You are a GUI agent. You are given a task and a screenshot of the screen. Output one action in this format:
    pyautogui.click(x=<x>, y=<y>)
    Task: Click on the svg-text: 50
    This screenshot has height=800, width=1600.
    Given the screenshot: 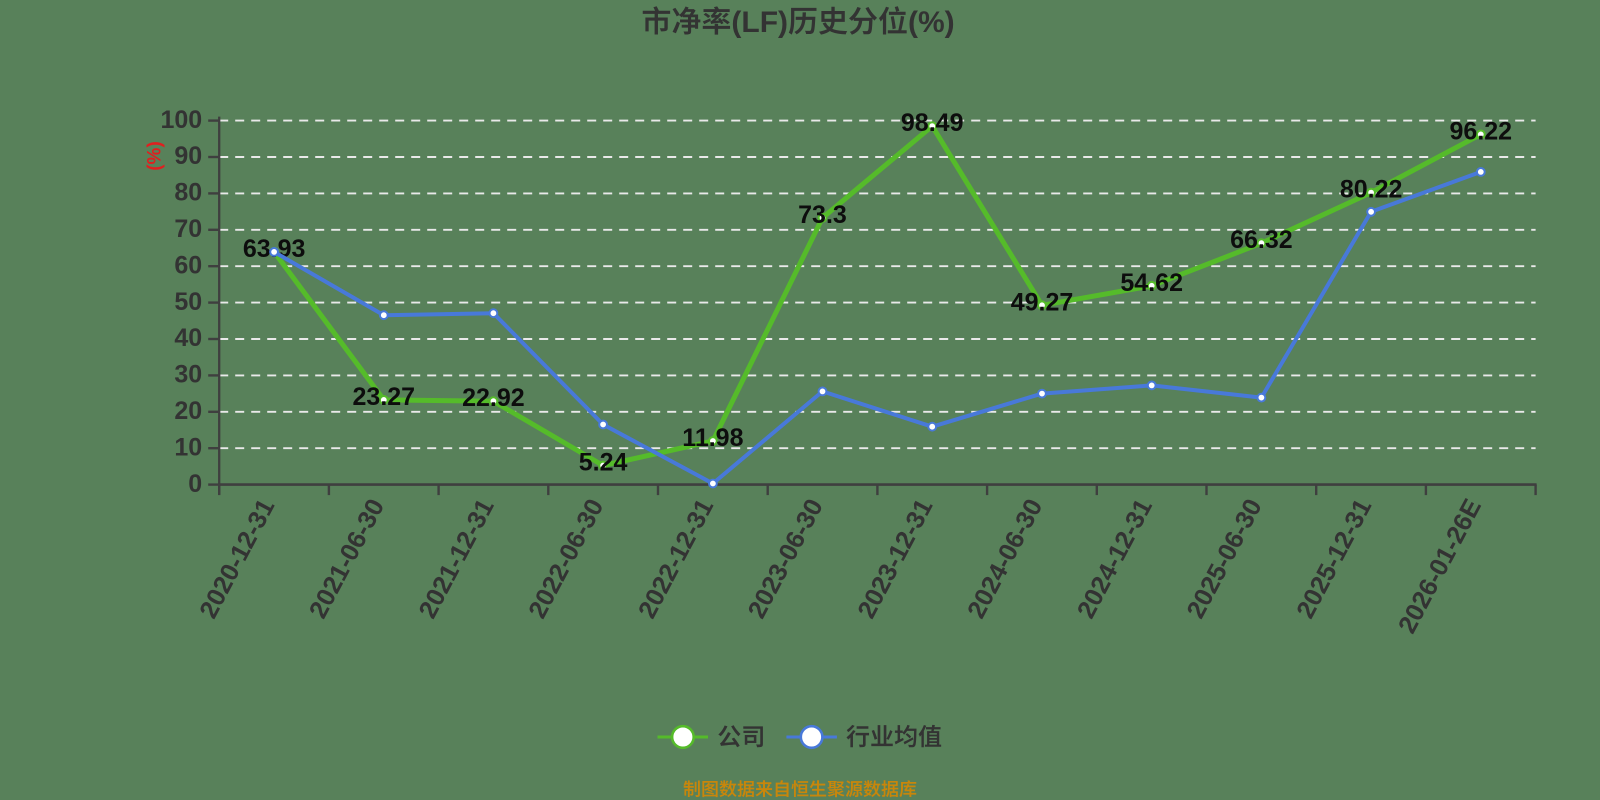 What is the action you would take?
    pyautogui.click(x=188, y=302)
    